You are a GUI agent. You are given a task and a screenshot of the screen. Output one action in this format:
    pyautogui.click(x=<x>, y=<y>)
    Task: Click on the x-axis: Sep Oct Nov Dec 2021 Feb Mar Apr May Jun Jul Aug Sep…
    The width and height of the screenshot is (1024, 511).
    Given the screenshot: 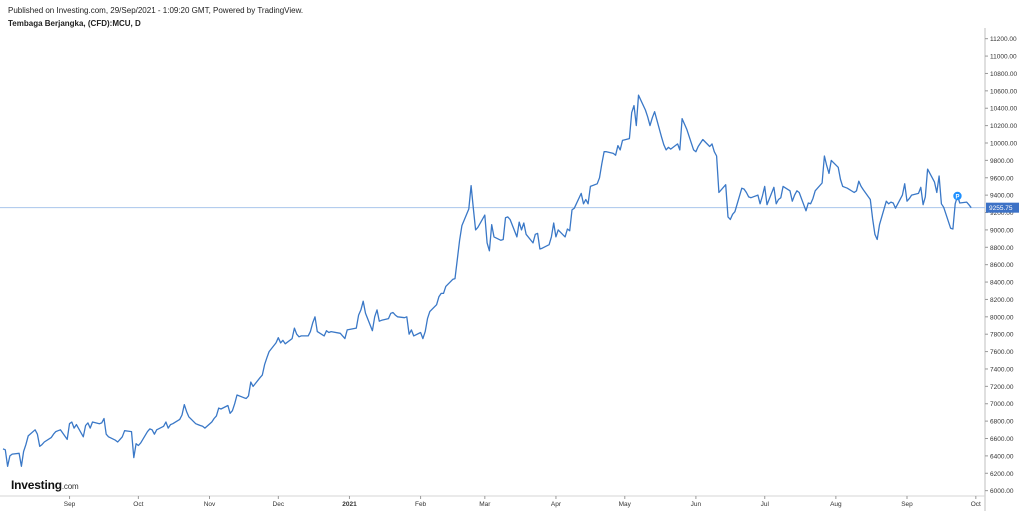 What is the action you would take?
    pyautogui.click(x=492, y=501)
    